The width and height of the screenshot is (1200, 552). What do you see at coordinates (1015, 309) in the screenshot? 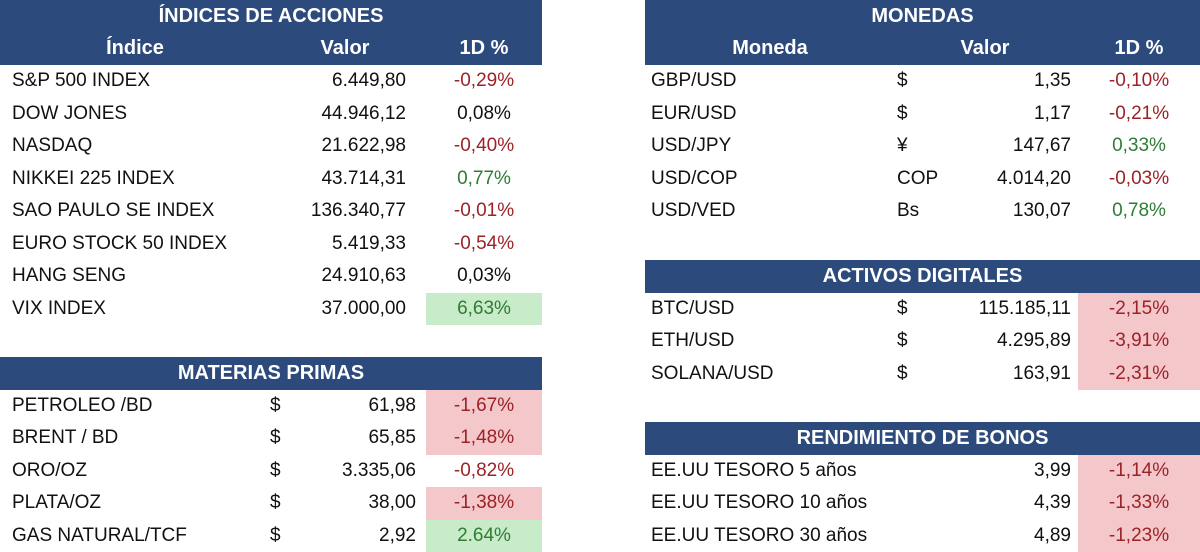
I see `row-value: 115.185,11` at bounding box center [1015, 309].